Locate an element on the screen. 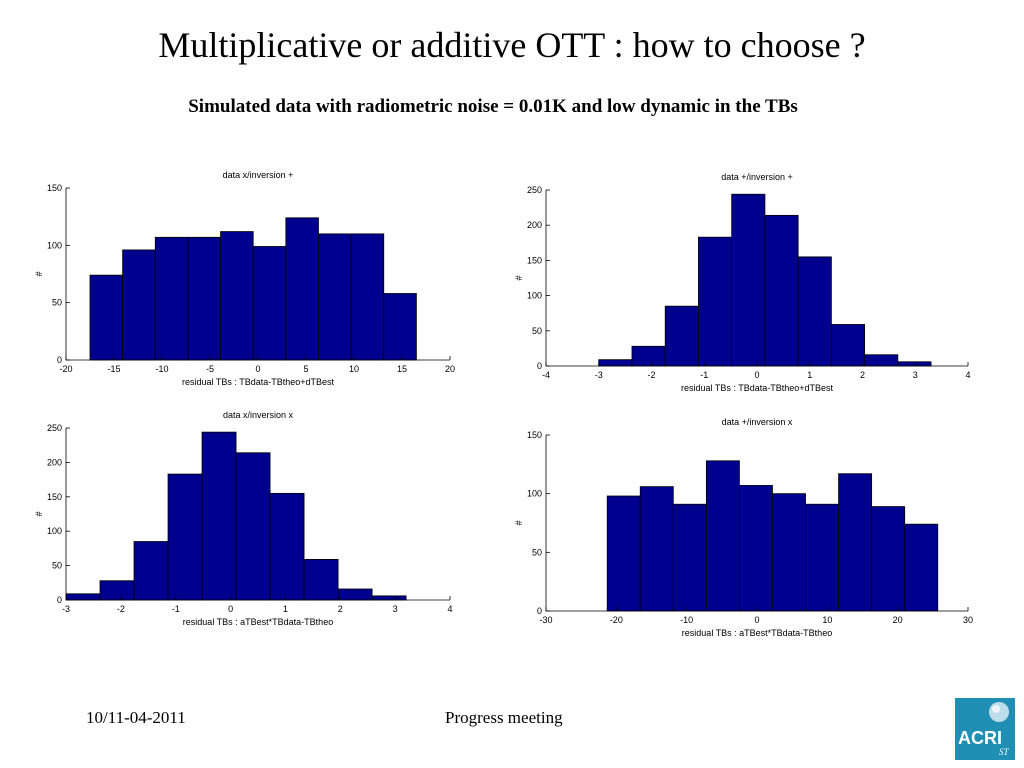 This screenshot has width=1024, height=768. chart-title: data x/inversion + is located at coordinates (258, 175).